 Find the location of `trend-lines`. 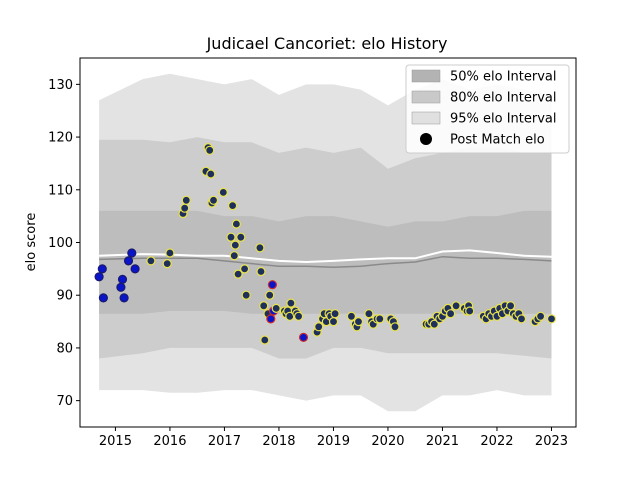

trend-lines is located at coordinates (325, 259).